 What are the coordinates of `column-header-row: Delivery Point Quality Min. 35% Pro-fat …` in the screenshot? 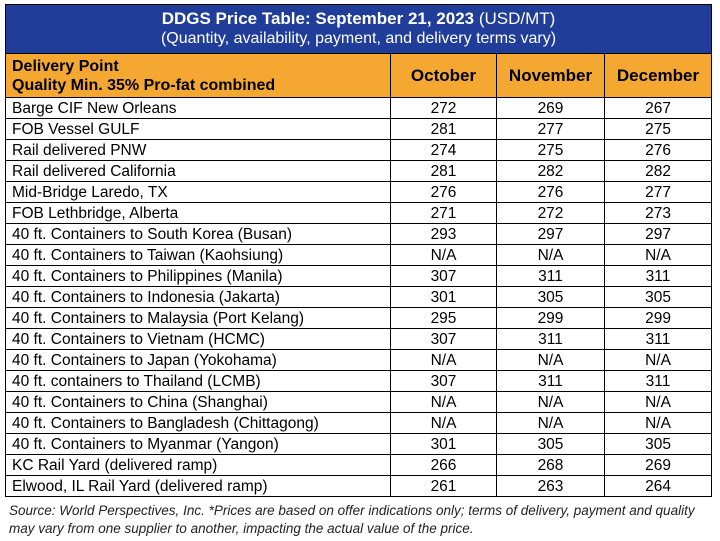 It's located at (359, 75).